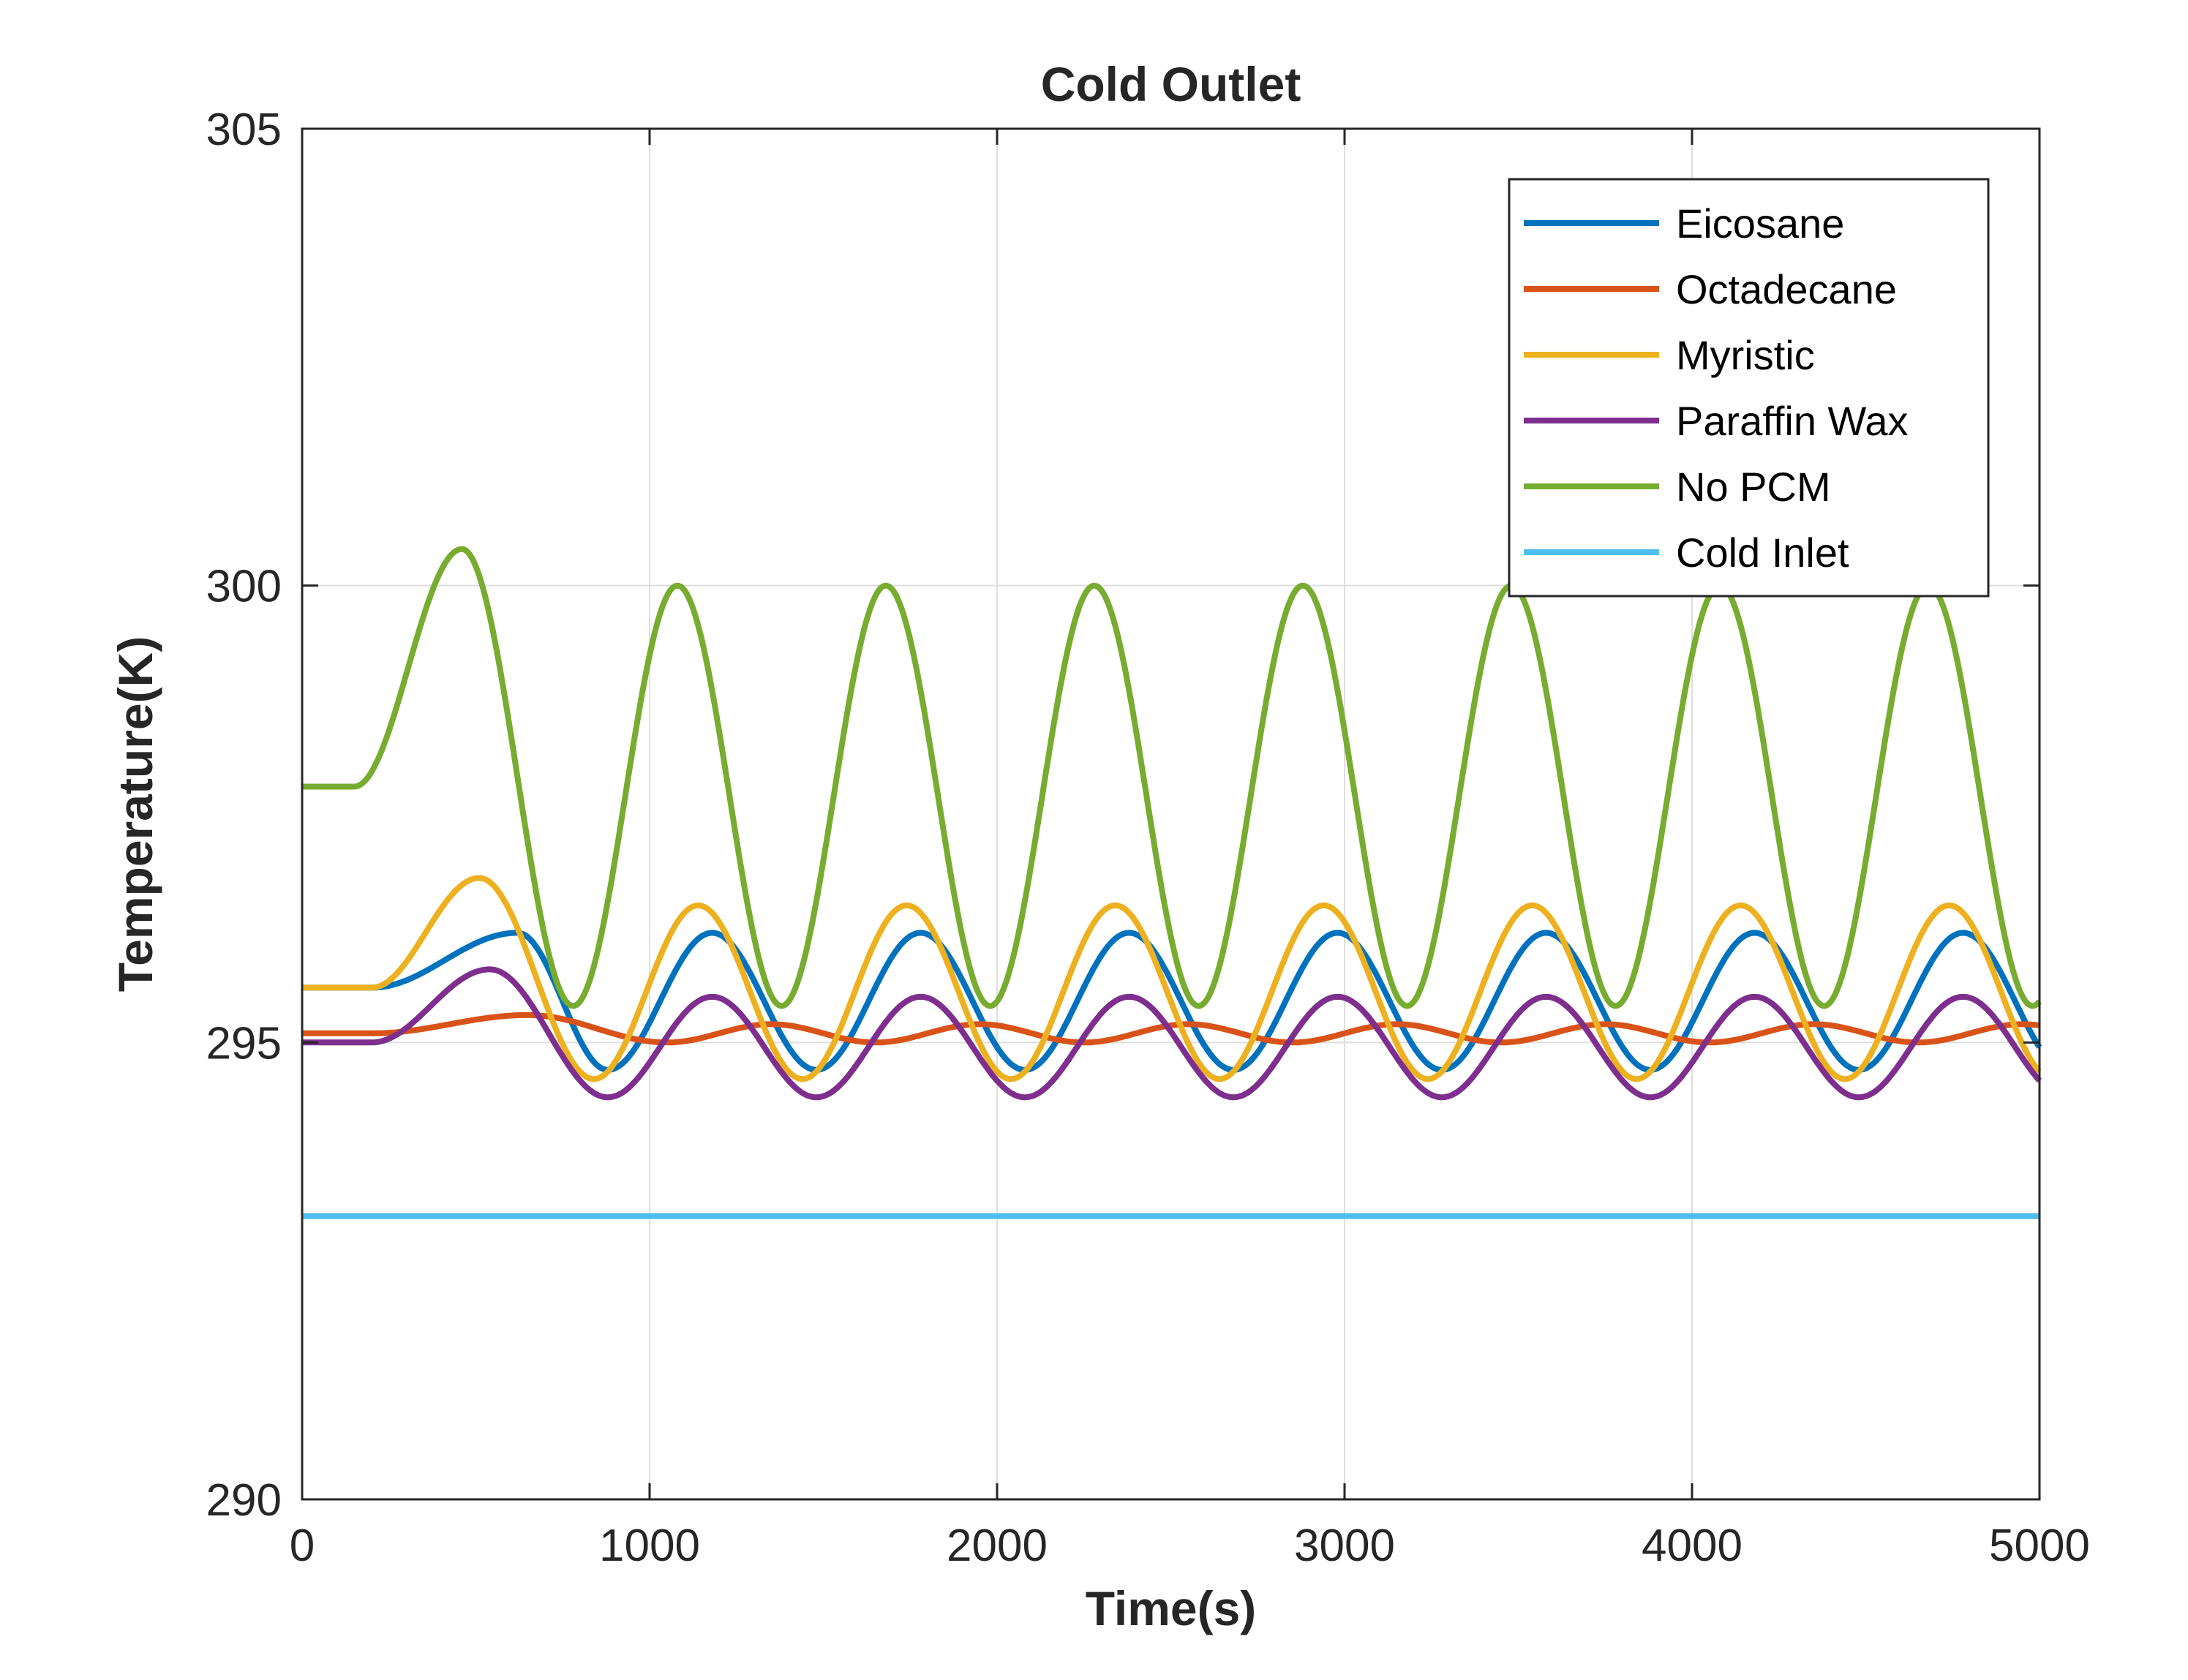 Image resolution: width=2188 pixels, height=1680 pixels. Describe the element at coordinates (1344, 1546) in the screenshot. I see `x-tick-label: 3000` at that location.